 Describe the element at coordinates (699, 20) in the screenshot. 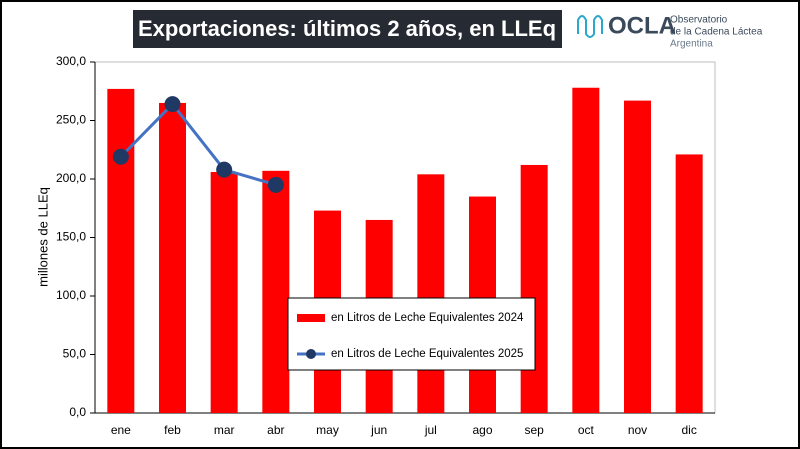

I see `logo-text: Observatorio` at that location.